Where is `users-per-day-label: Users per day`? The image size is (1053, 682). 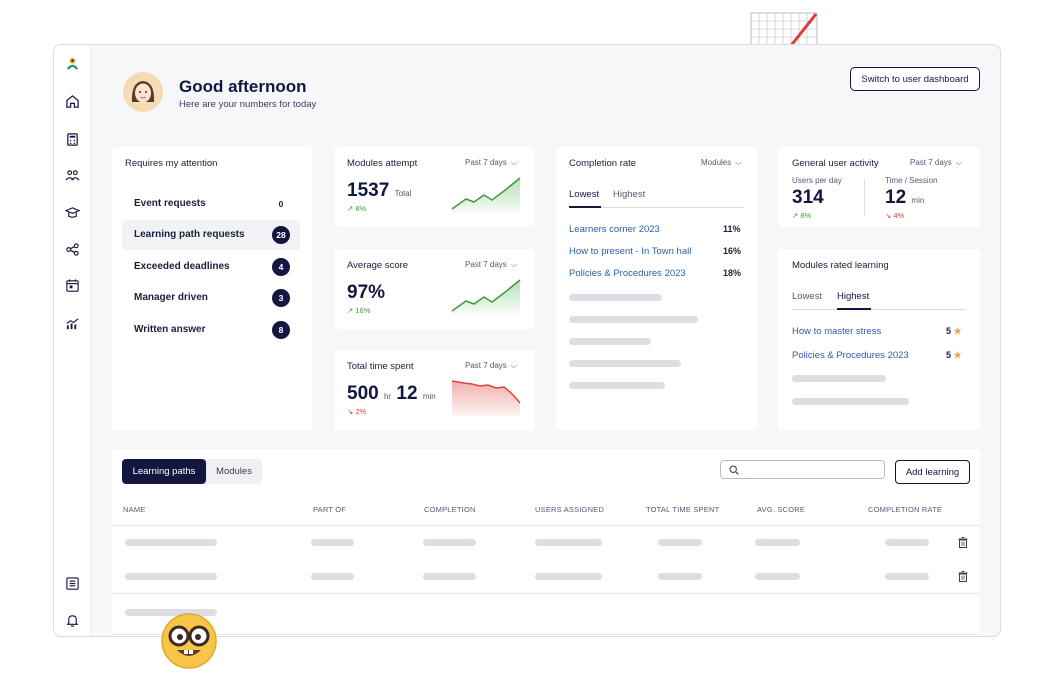
users-per-day-label: Users per day is located at coordinates (817, 180).